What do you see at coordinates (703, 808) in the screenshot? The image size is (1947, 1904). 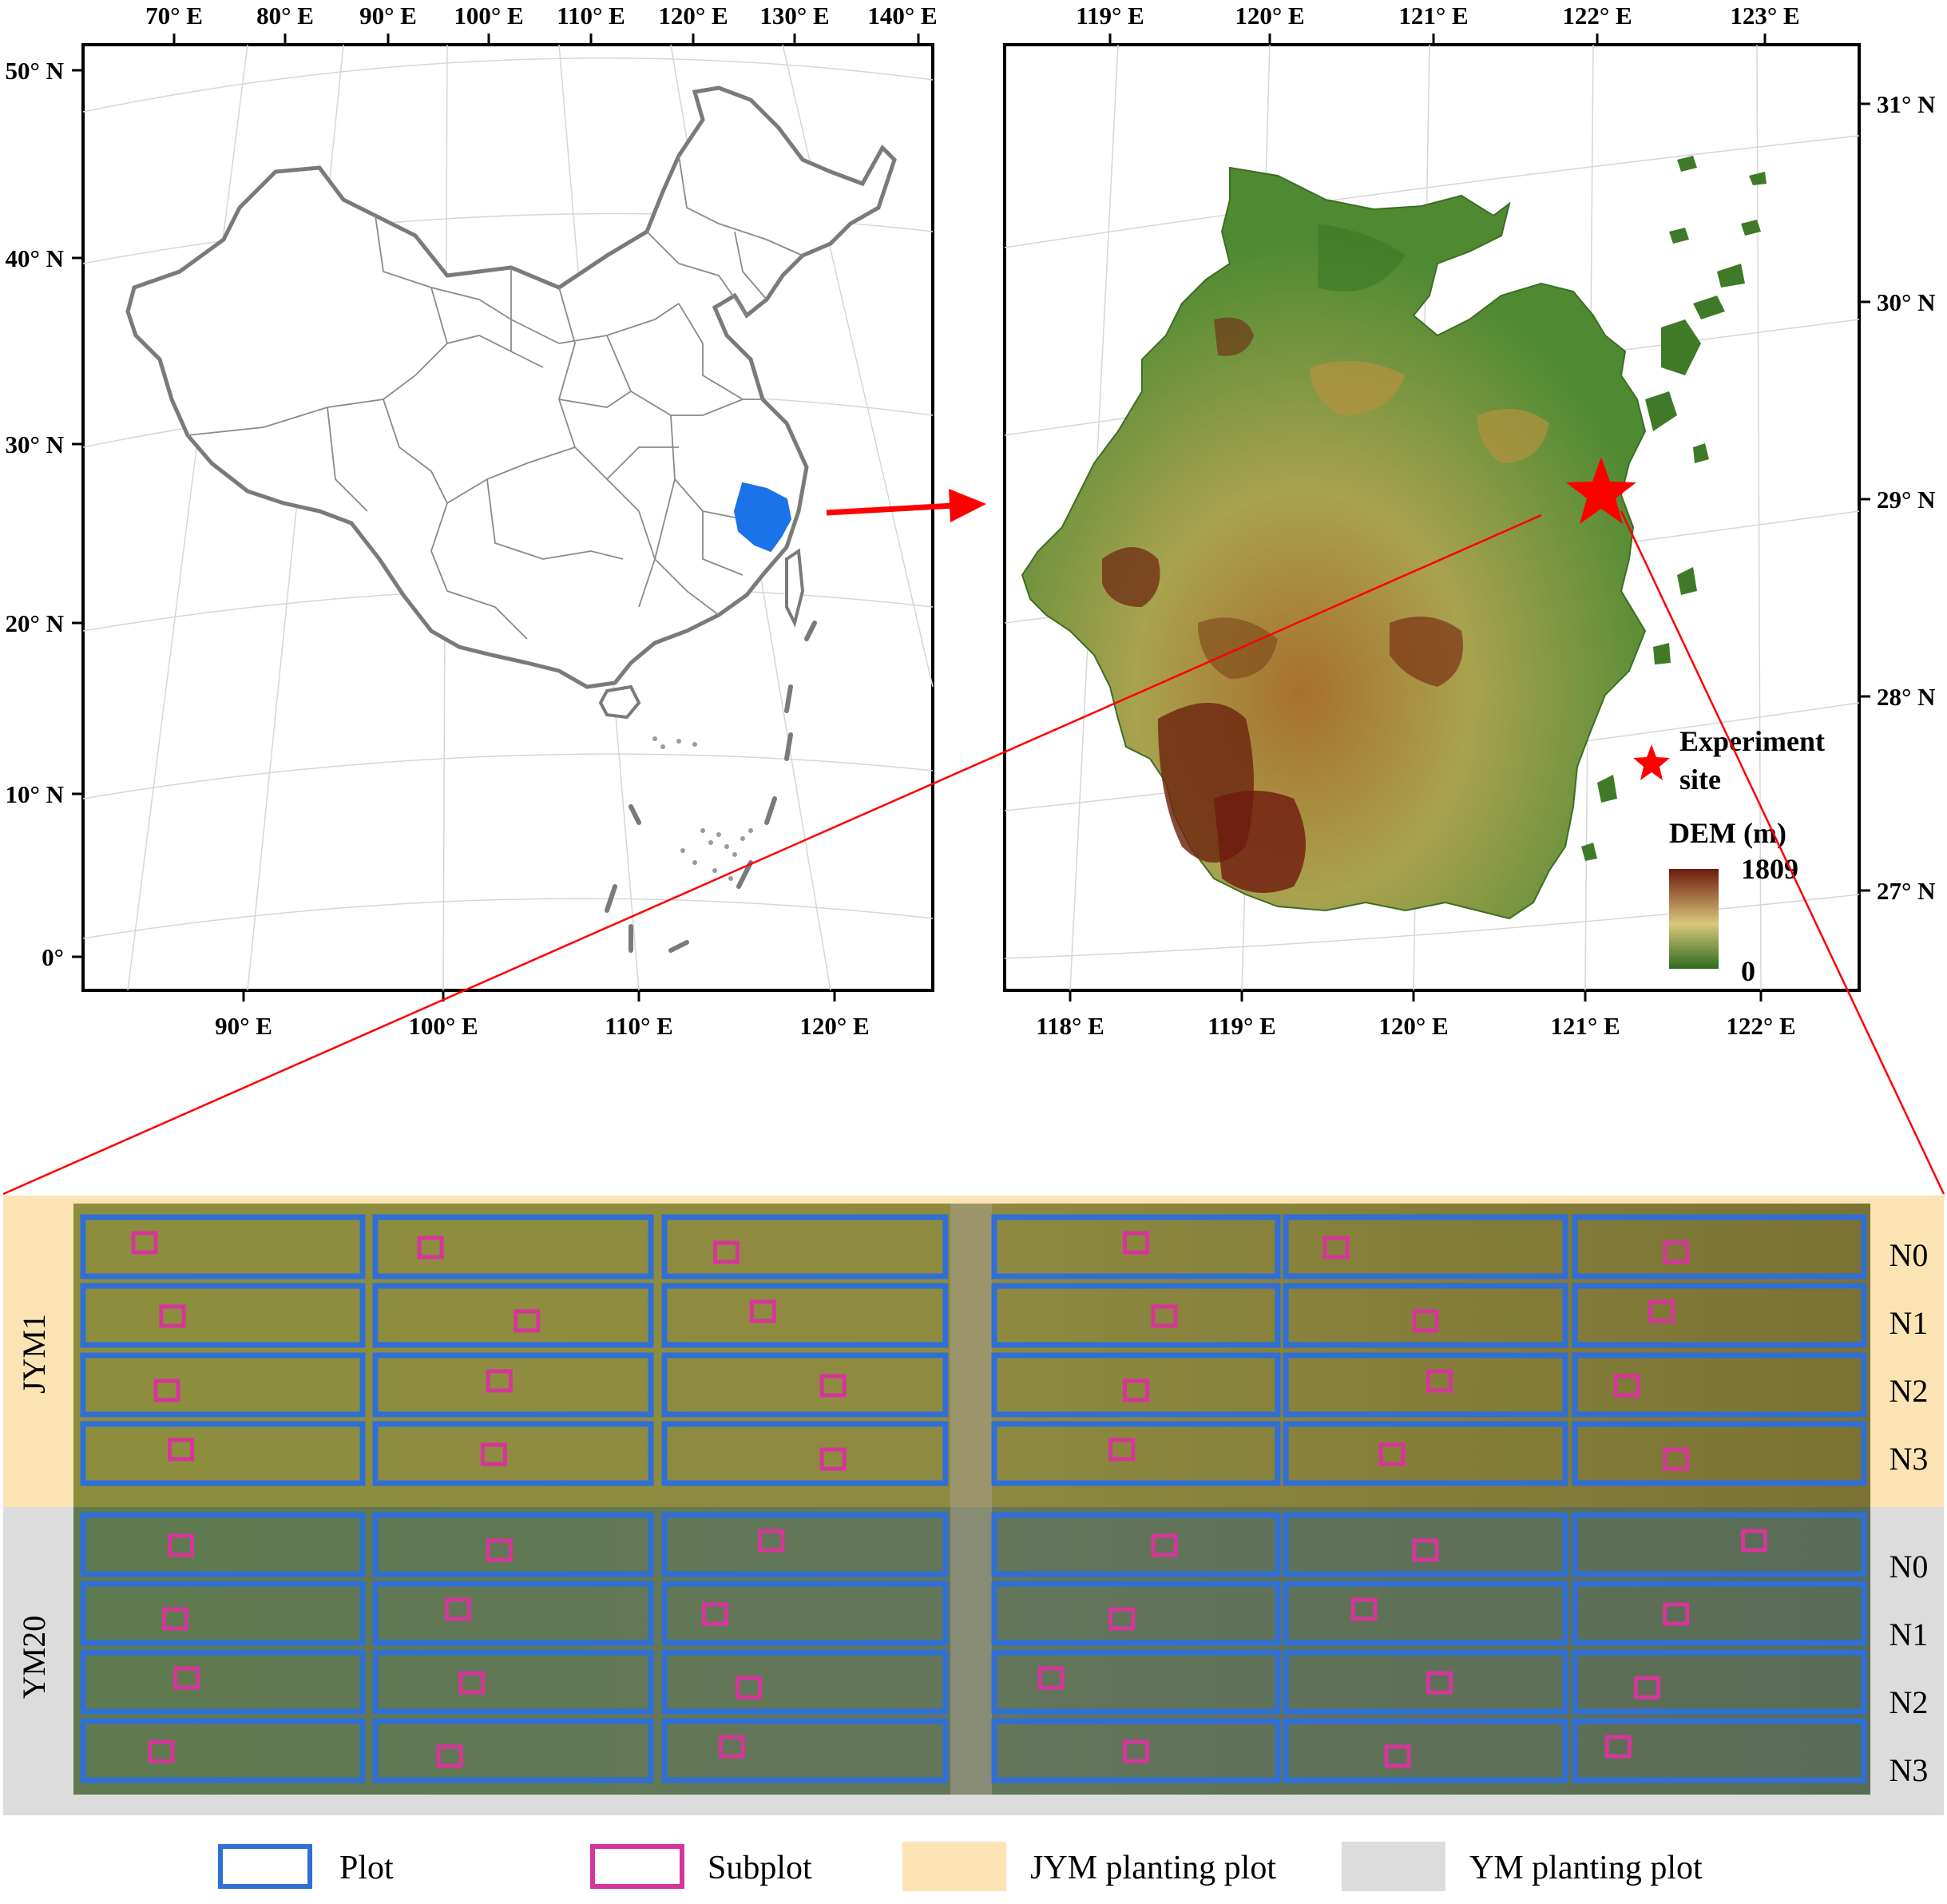 I see `spratly-dots` at bounding box center [703, 808].